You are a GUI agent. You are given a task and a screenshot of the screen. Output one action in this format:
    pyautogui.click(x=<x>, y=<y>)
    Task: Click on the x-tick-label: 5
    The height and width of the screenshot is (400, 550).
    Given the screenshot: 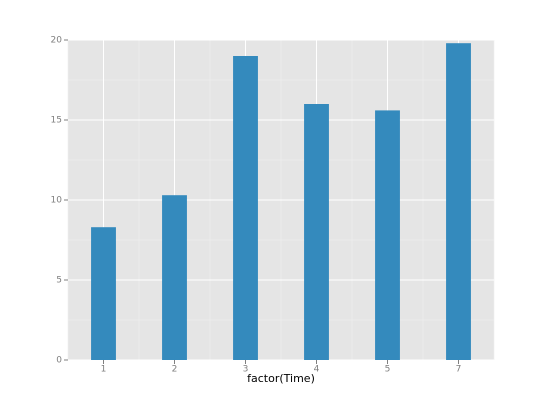 What is the action you would take?
    pyautogui.click(x=388, y=370)
    